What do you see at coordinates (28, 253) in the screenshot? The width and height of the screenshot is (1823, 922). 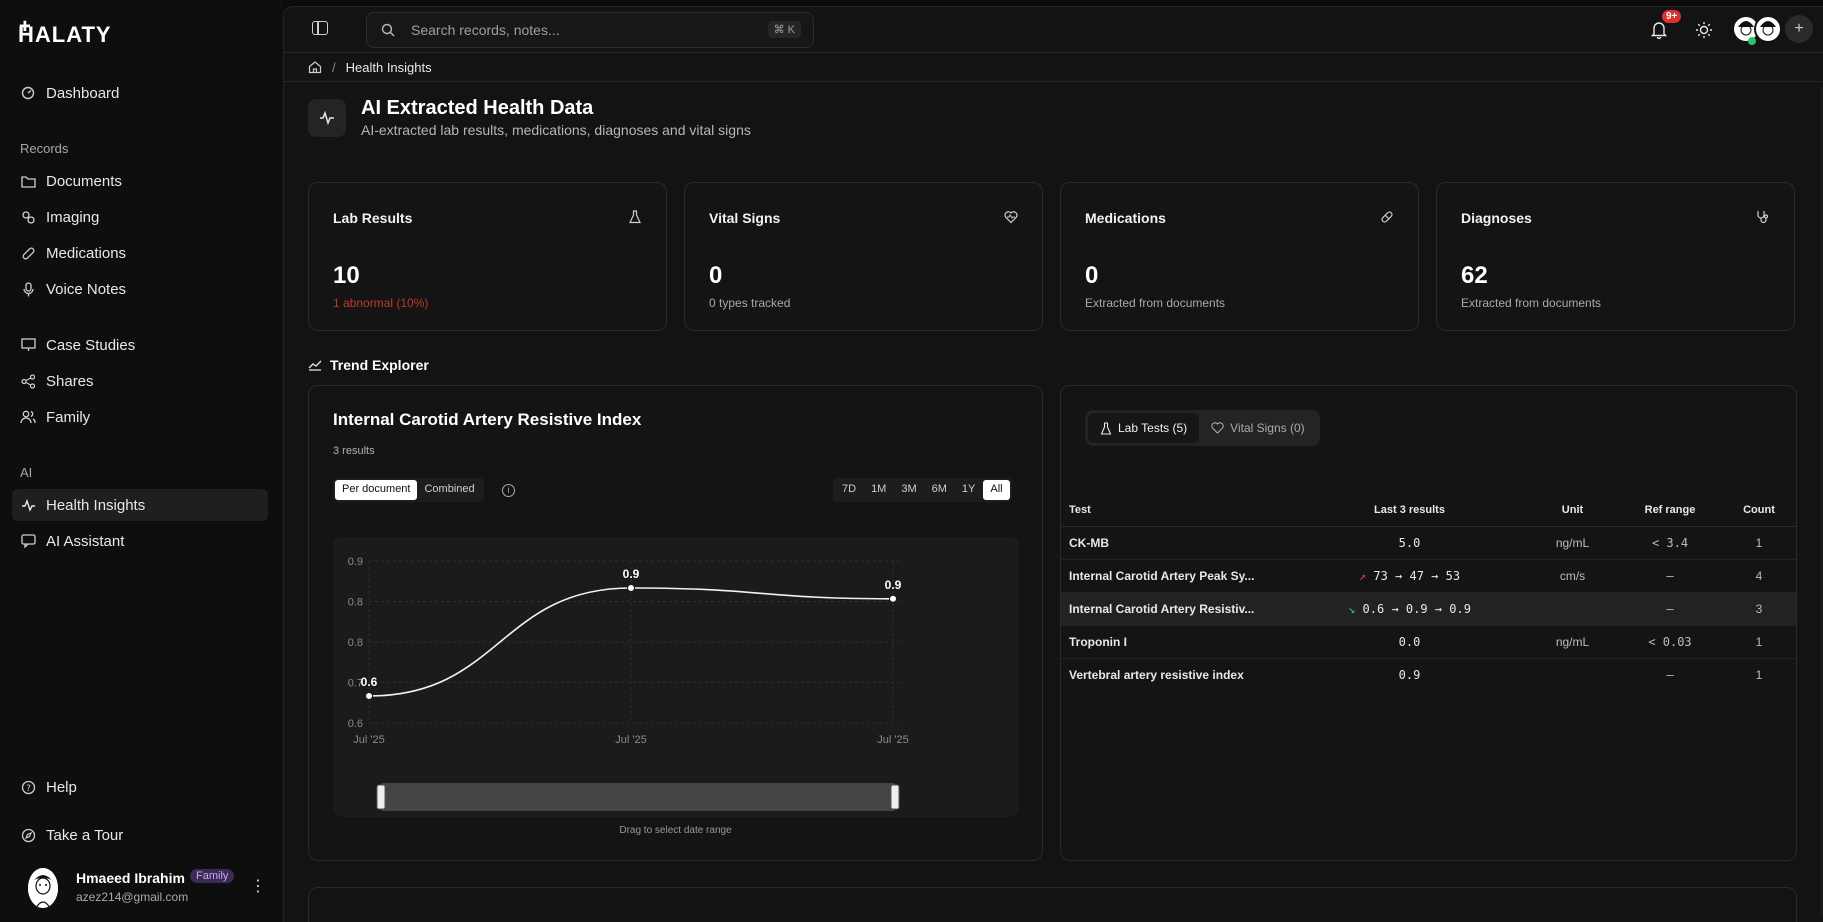 I see `pill-icon` at bounding box center [28, 253].